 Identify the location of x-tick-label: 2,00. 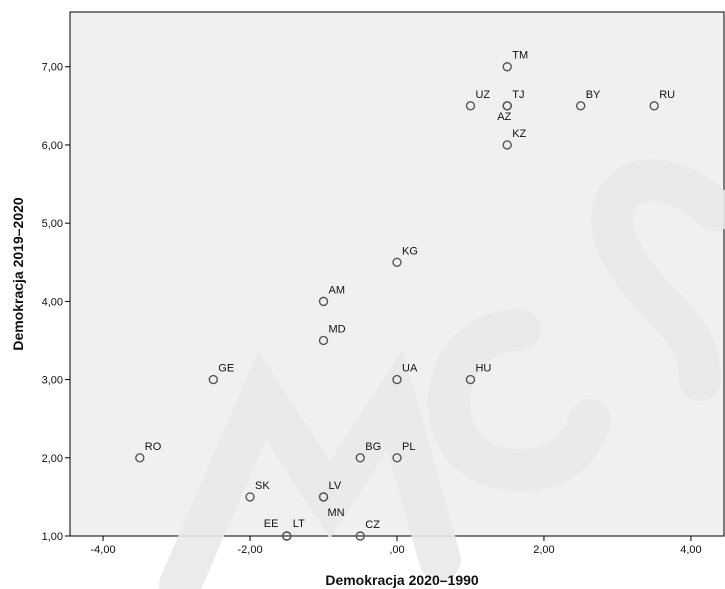
(543, 550).